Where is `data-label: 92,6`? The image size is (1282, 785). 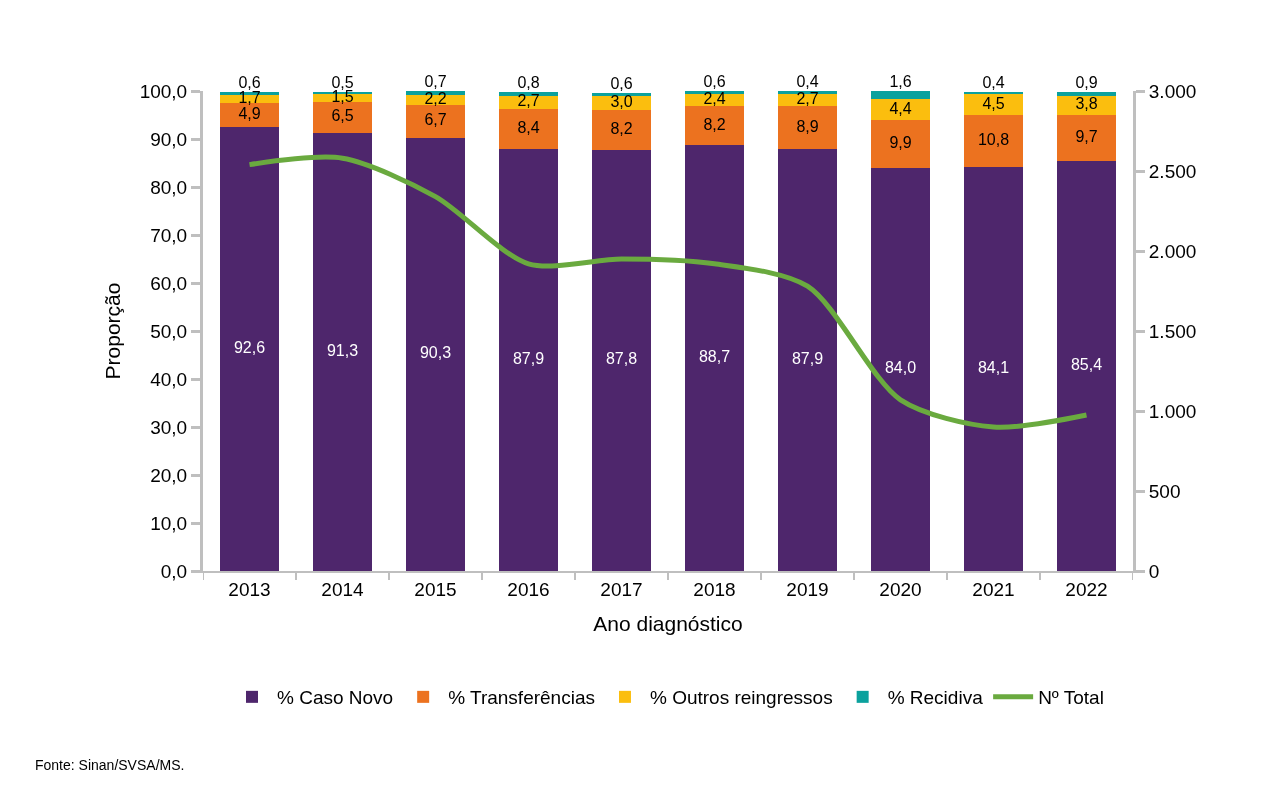 data-label: 92,6 is located at coordinates (249, 347).